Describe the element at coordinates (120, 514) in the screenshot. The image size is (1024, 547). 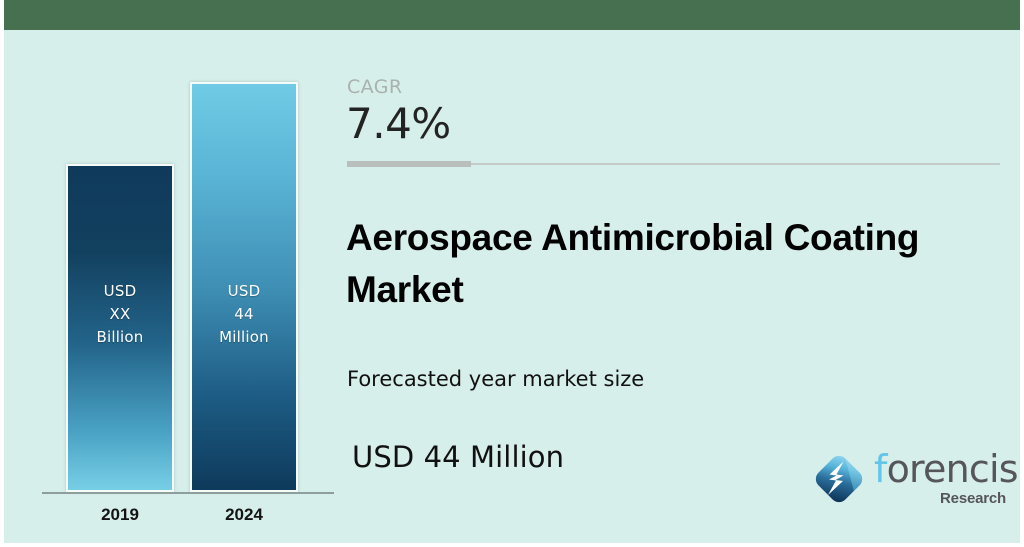
I see `x-tick-2019: 2019` at that location.